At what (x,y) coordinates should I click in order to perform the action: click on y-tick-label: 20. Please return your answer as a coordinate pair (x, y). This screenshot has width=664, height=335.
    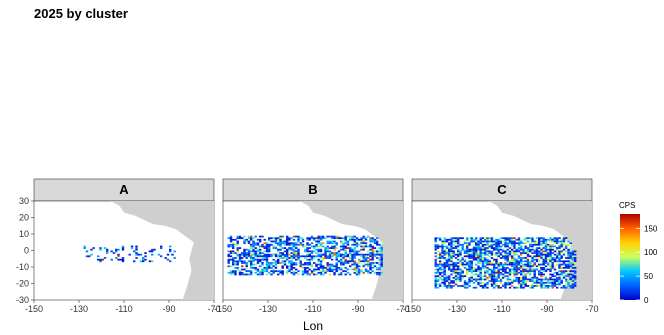
    Looking at the image, I should click on (24, 218).